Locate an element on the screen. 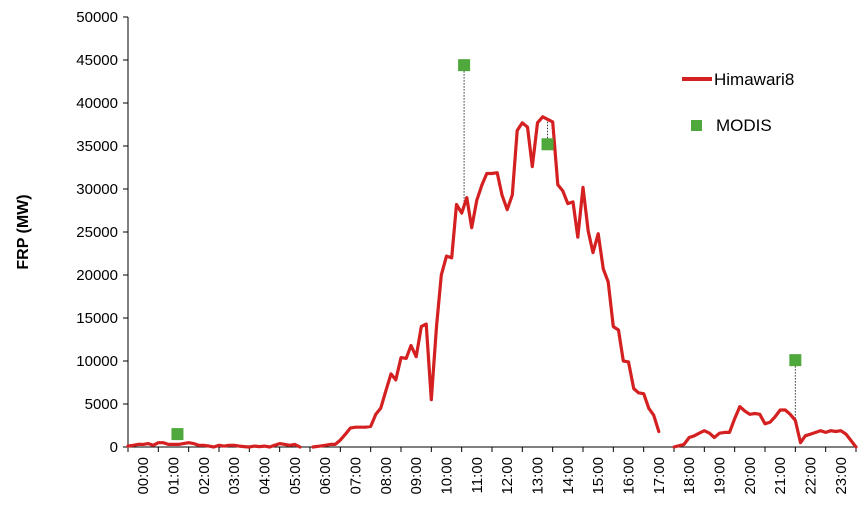 The height and width of the screenshot is (510, 858). y-tick-label: 0 is located at coordinates (114, 447).